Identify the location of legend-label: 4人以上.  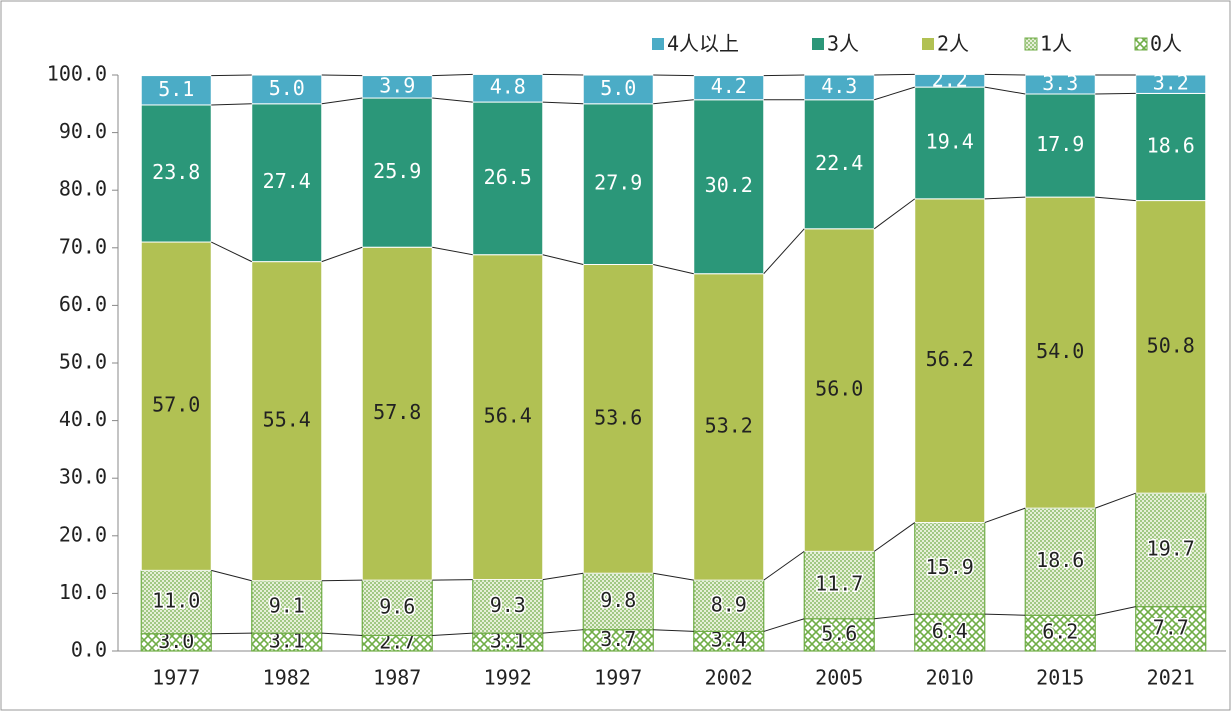
(703, 44).